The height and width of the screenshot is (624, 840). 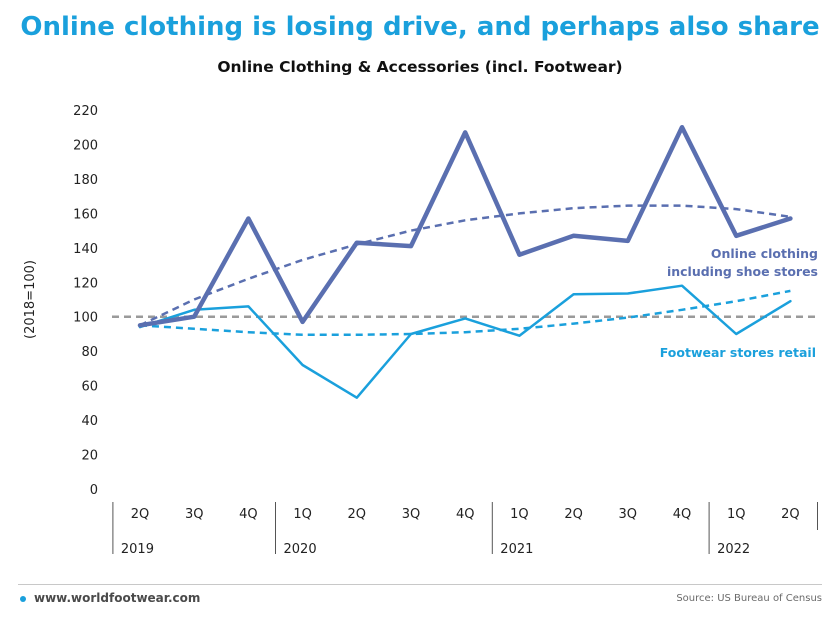 What do you see at coordinates (733, 549) in the screenshot?
I see `year-label: 2022` at bounding box center [733, 549].